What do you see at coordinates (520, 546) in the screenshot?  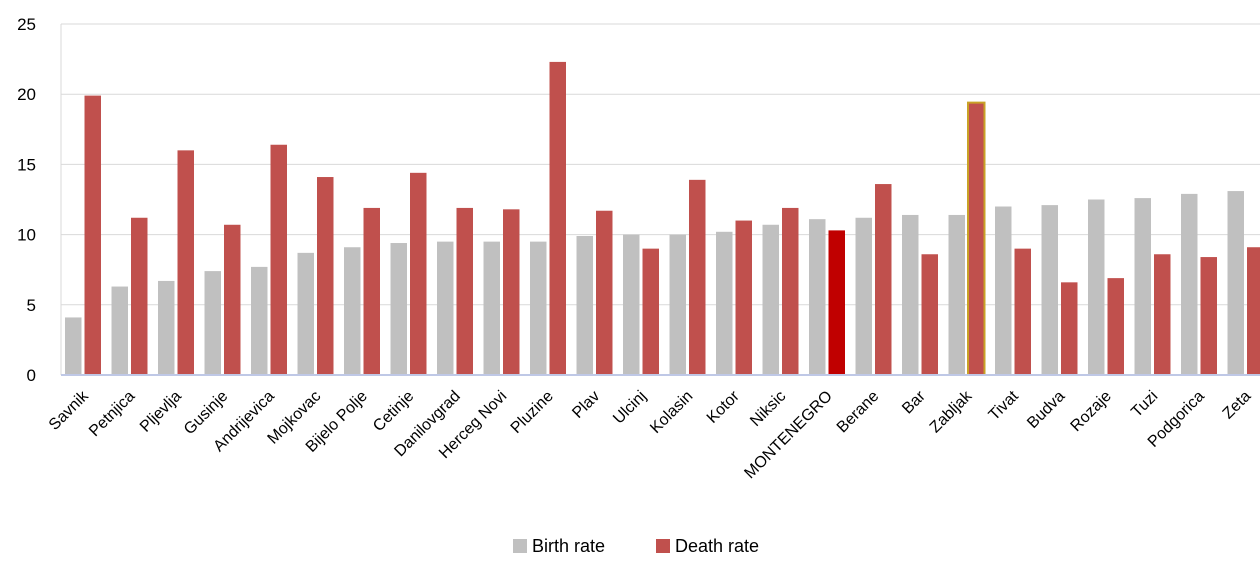 I see `birth-rate-legend-swatch` at bounding box center [520, 546].